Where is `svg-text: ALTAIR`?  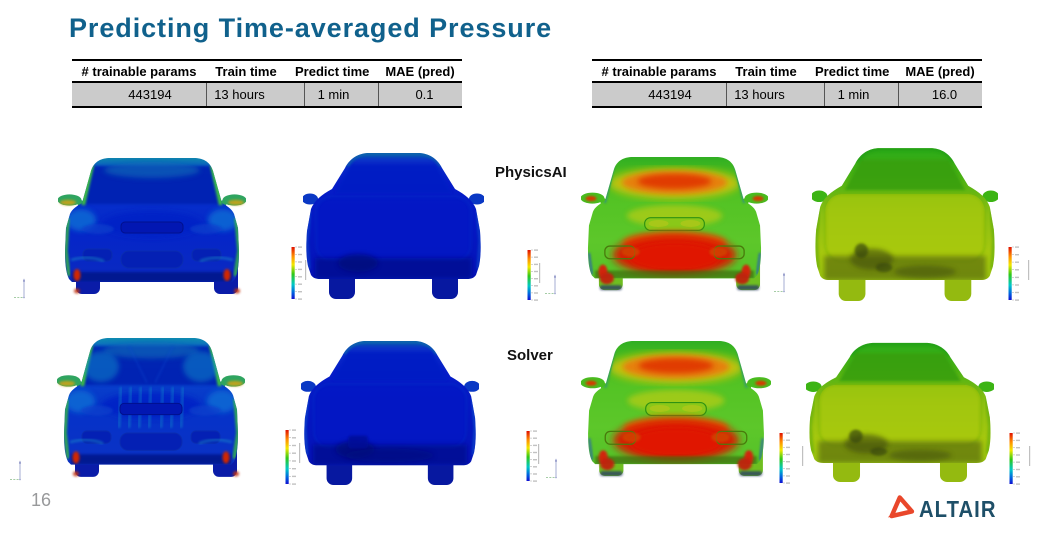
svg-text: ALTAIR is located at coordinates (958, 509).